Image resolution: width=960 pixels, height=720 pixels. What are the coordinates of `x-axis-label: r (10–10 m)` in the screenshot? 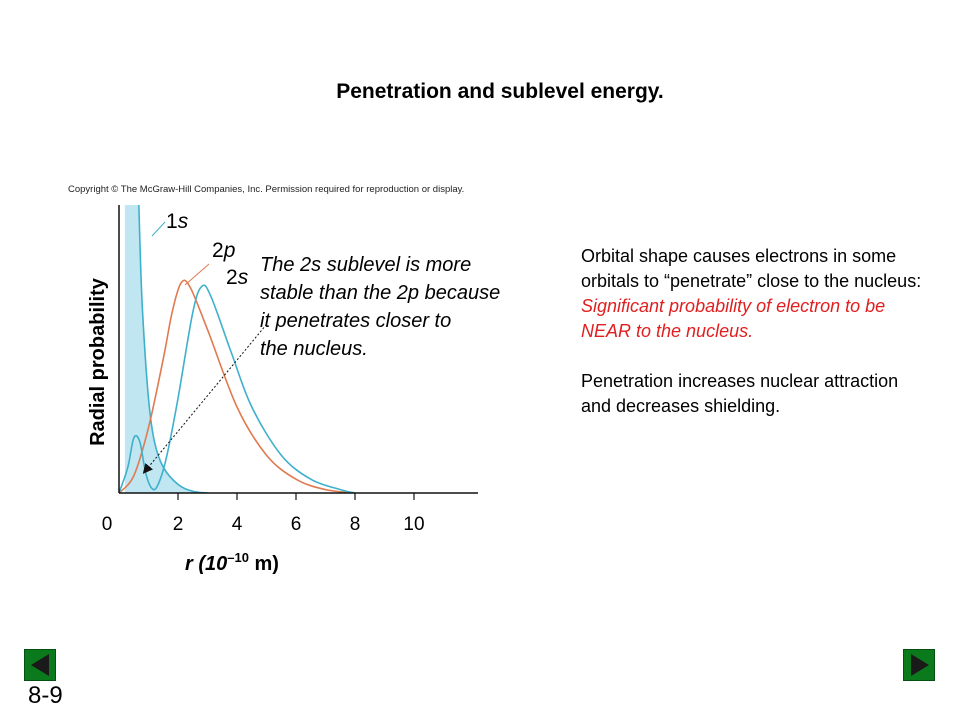 It's located at (232, 562).